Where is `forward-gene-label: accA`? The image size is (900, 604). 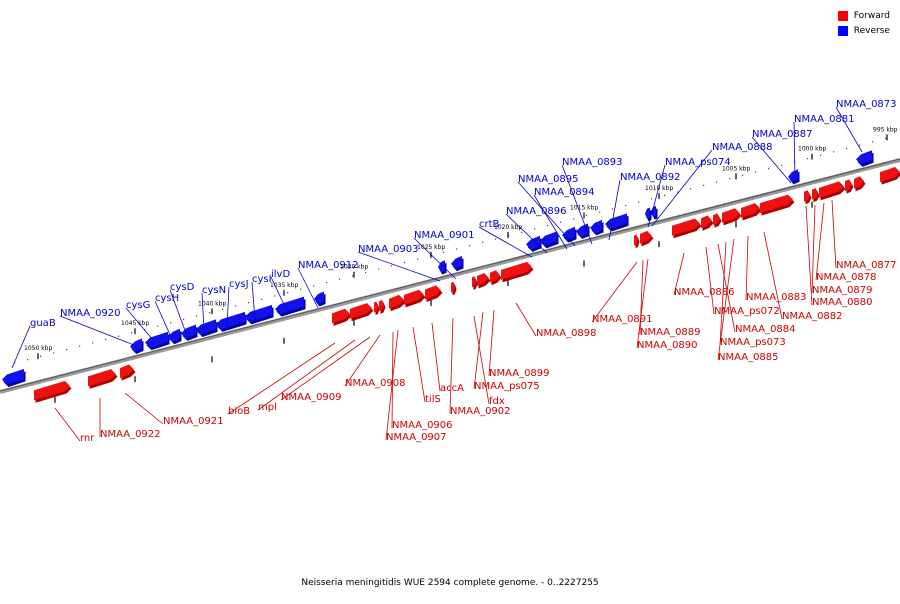
forward-gene-label: accA is located at coordinates (452, 388).